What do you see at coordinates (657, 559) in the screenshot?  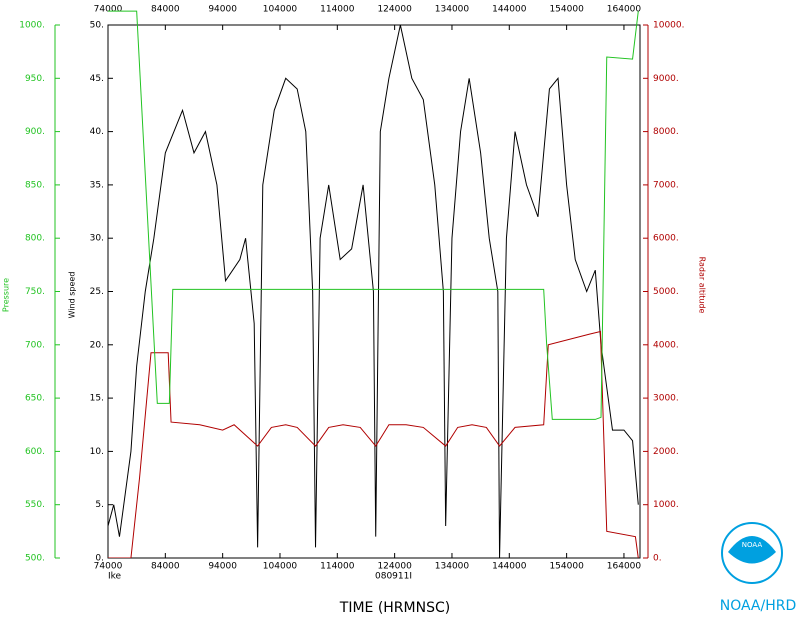 I see `y2-tick-label: 0.` at bounding box center [657, 559].